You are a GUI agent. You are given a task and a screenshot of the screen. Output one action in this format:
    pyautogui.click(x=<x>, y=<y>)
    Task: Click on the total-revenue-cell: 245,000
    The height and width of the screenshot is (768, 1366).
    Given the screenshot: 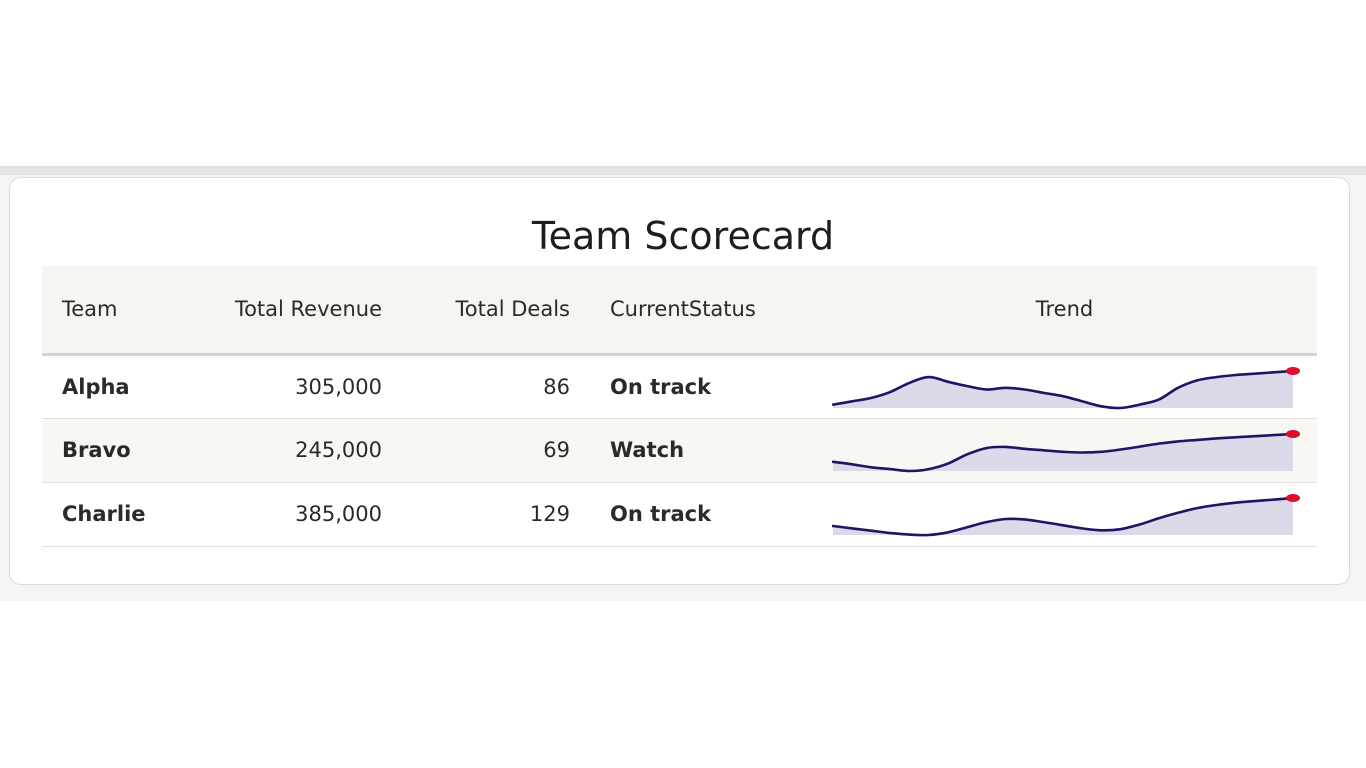 What is the action you would take?
    pyautogui.click(x=304, y=450)
    